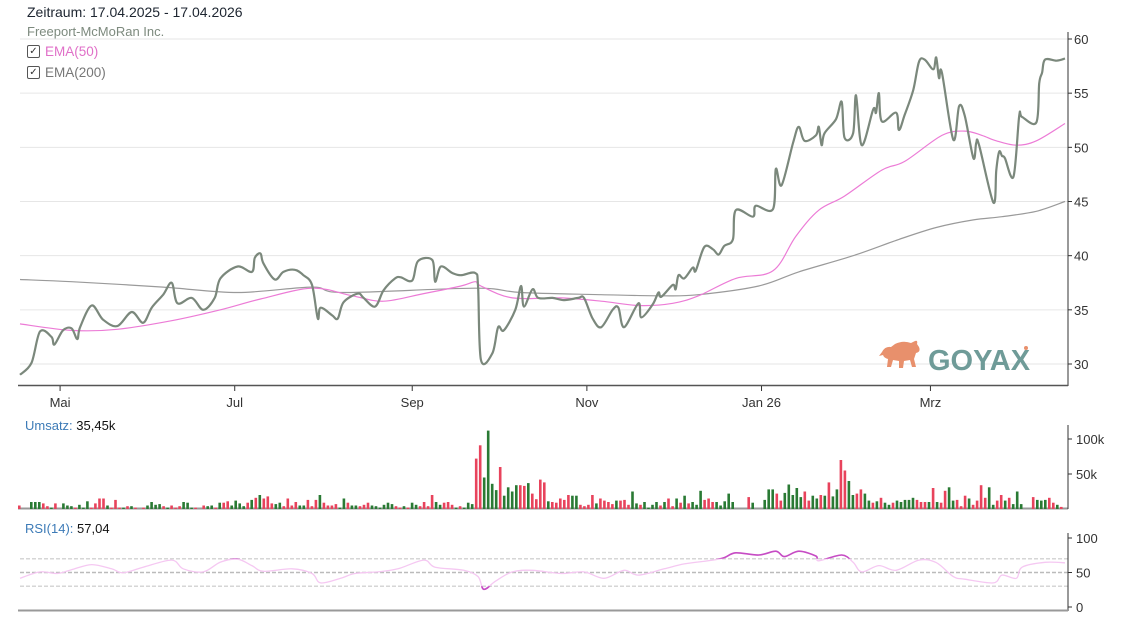 Image resolution: width=1140 pixels, height=617 pixels. What do you see at coordinates (1081, 310) in the screenshot?
I see `y-tick-label: 35` at bounding box center [1081, 310].